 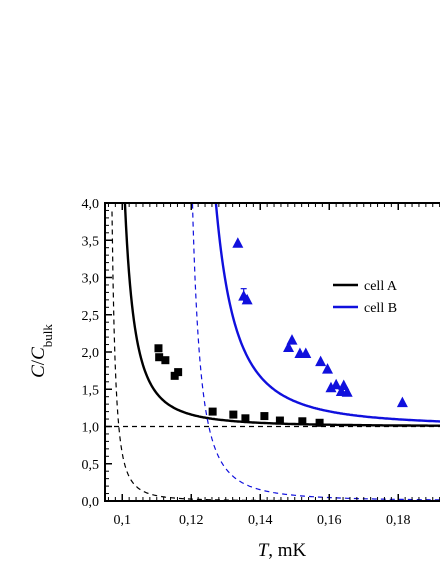 I want to click on x-tick-label: 0,1, so click(x=123, y=520).